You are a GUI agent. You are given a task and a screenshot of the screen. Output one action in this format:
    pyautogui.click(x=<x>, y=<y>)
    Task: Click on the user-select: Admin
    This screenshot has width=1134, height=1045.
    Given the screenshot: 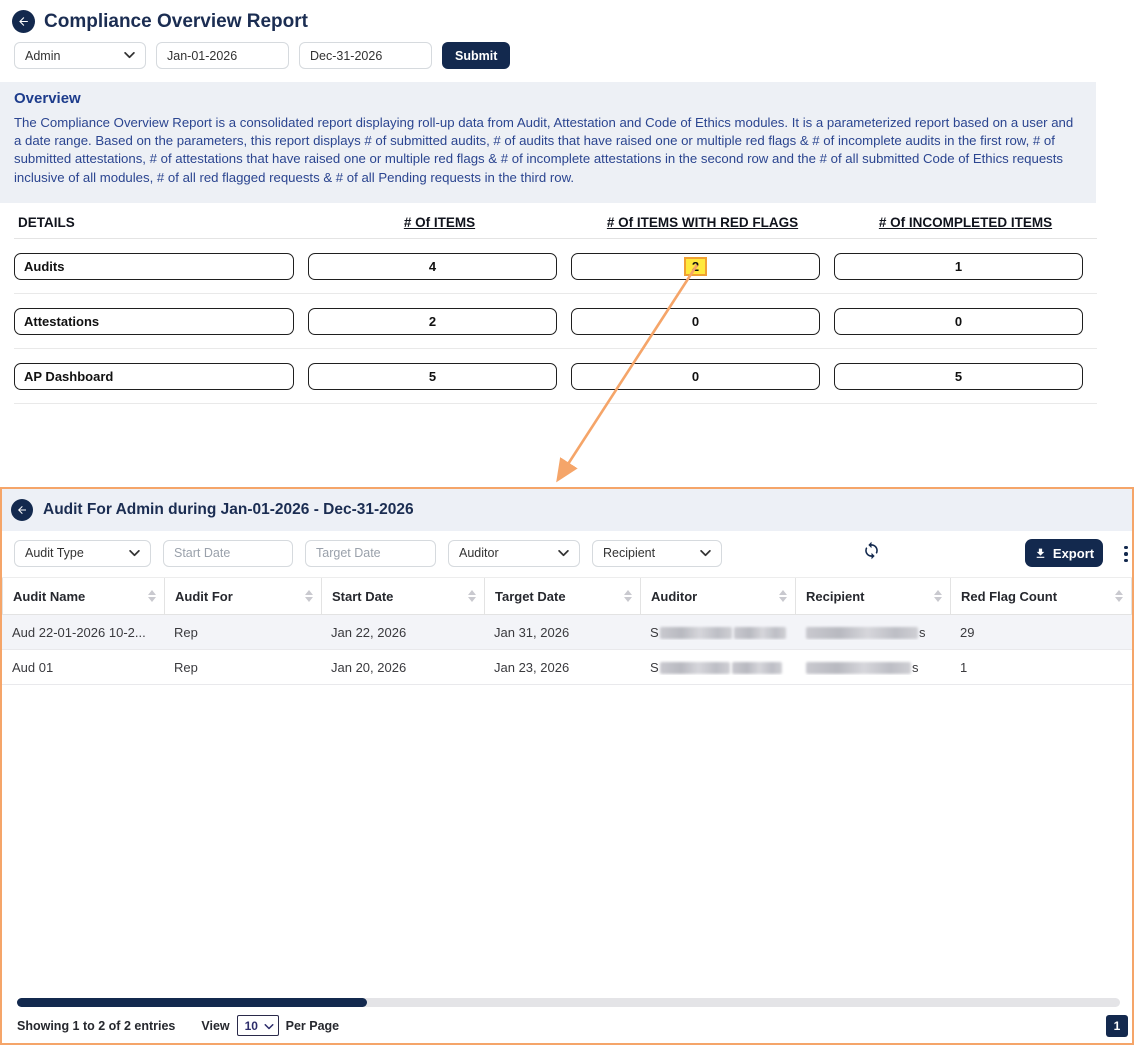 What is the action you would take?
    pyautogui.click(x=80, y=55)
    